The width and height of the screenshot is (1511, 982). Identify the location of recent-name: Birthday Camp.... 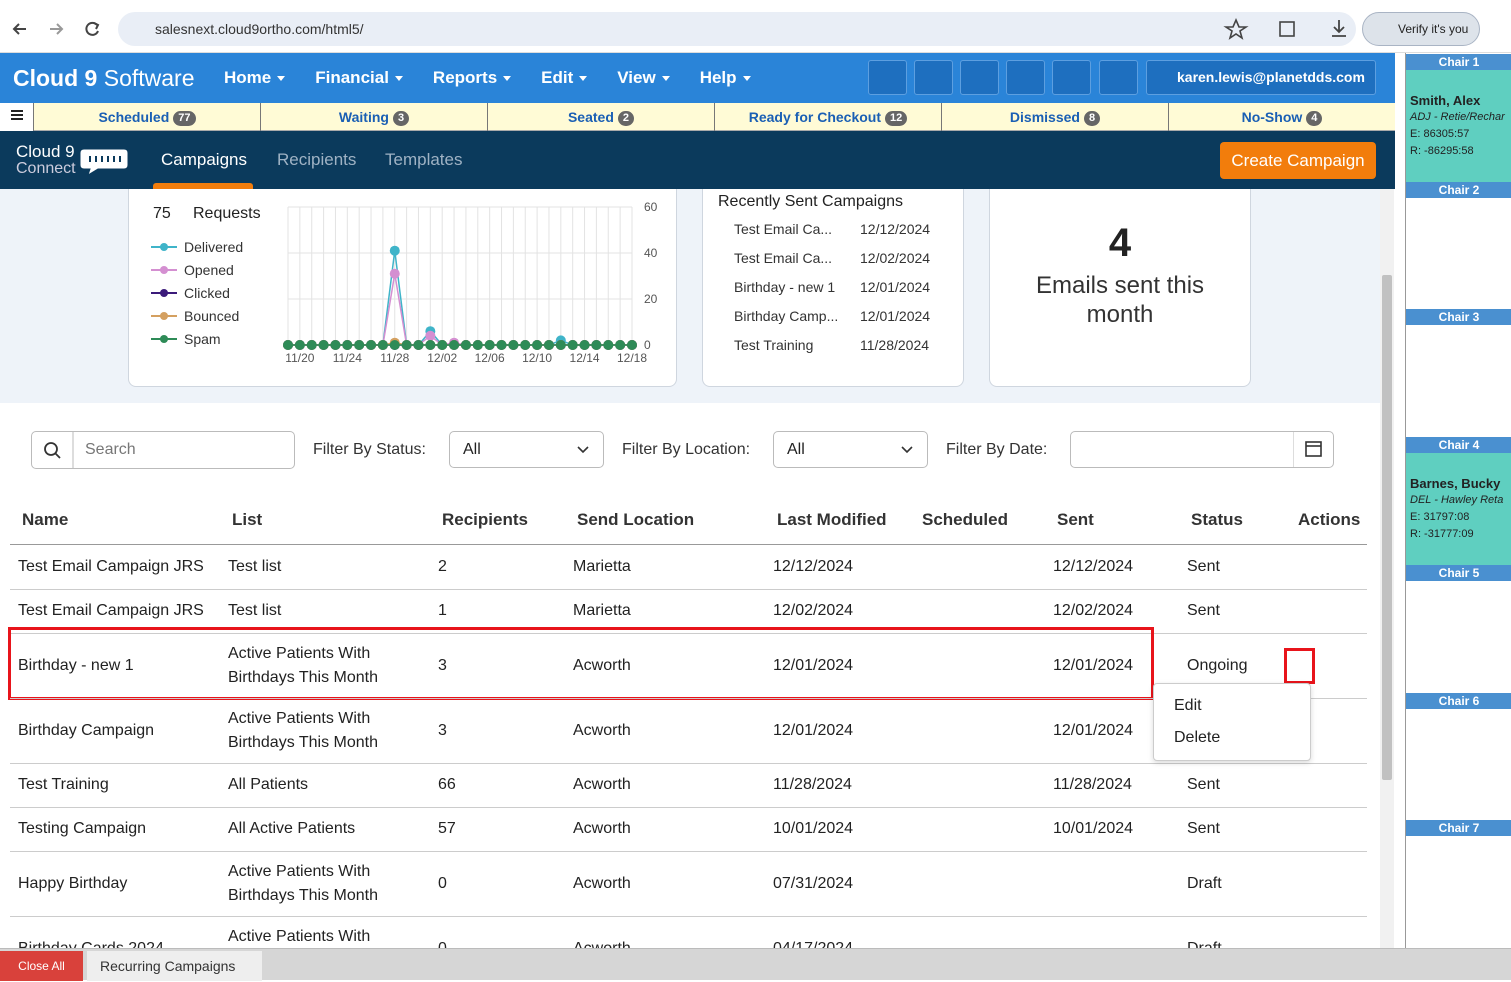
(786, 316).